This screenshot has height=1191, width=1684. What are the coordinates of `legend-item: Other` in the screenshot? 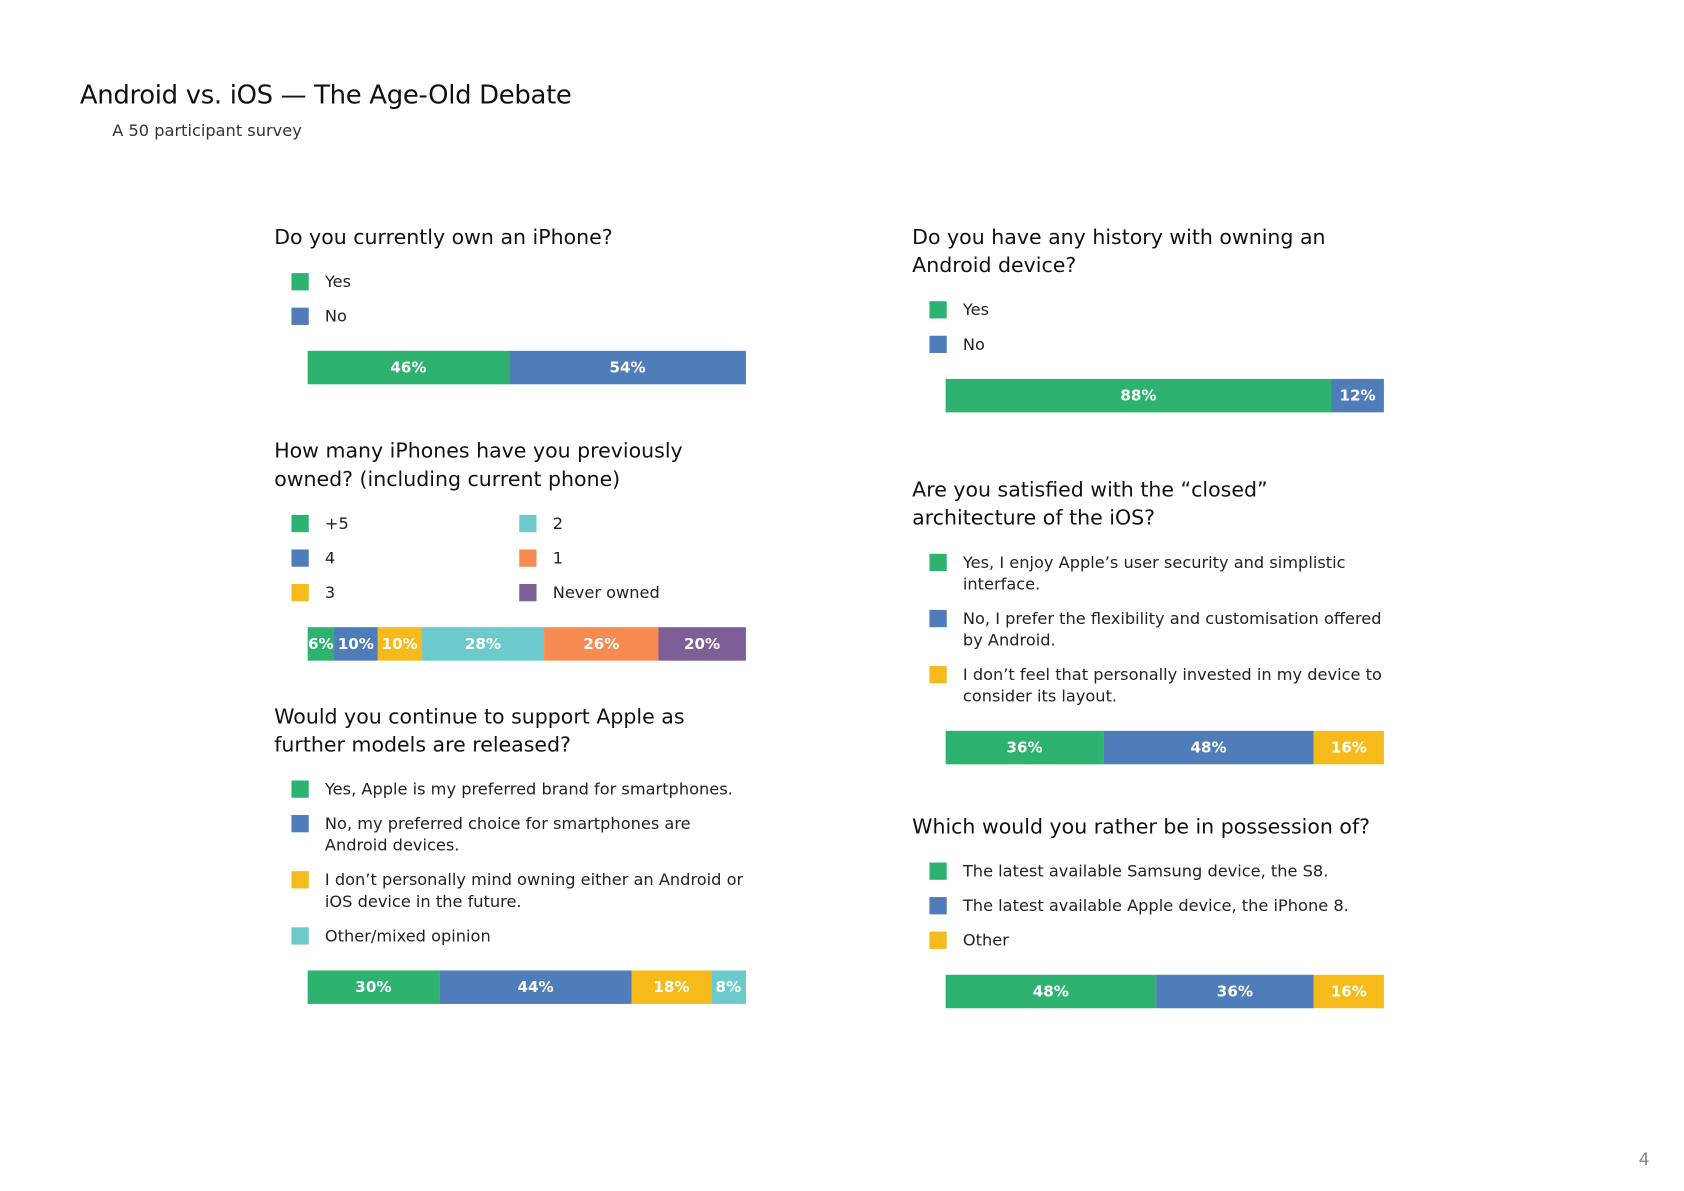 It's located at (1158, 940).